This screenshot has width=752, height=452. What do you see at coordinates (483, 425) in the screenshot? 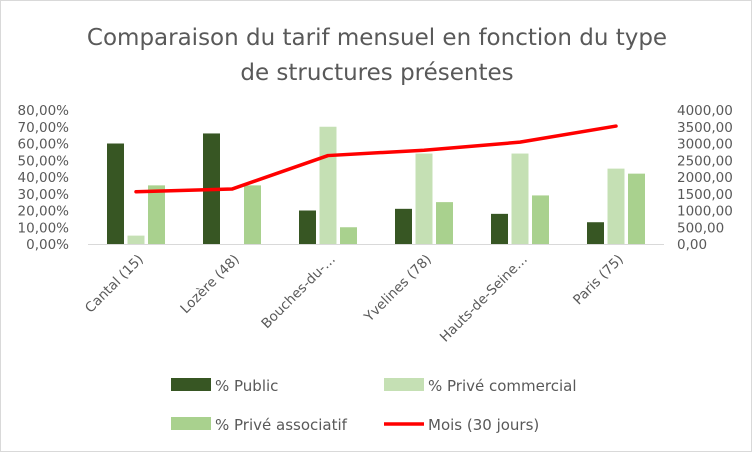
I see `legend-label: Mois (30 jours)` at bounding box center [483, 425].